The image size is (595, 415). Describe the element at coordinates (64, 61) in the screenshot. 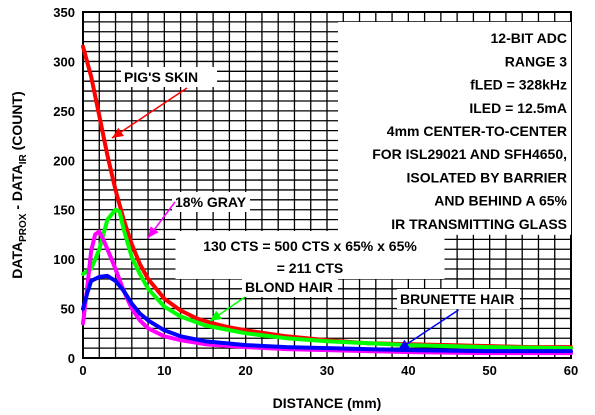

I see `y-tick-label: 300` at that location.